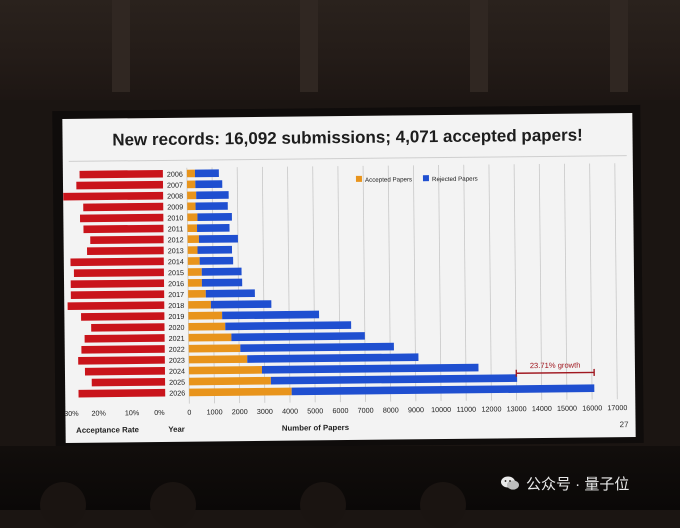  Describe the element at coordinates (592, 407) in the screenshot. I see `papers-tick-label: 16000` at that location.